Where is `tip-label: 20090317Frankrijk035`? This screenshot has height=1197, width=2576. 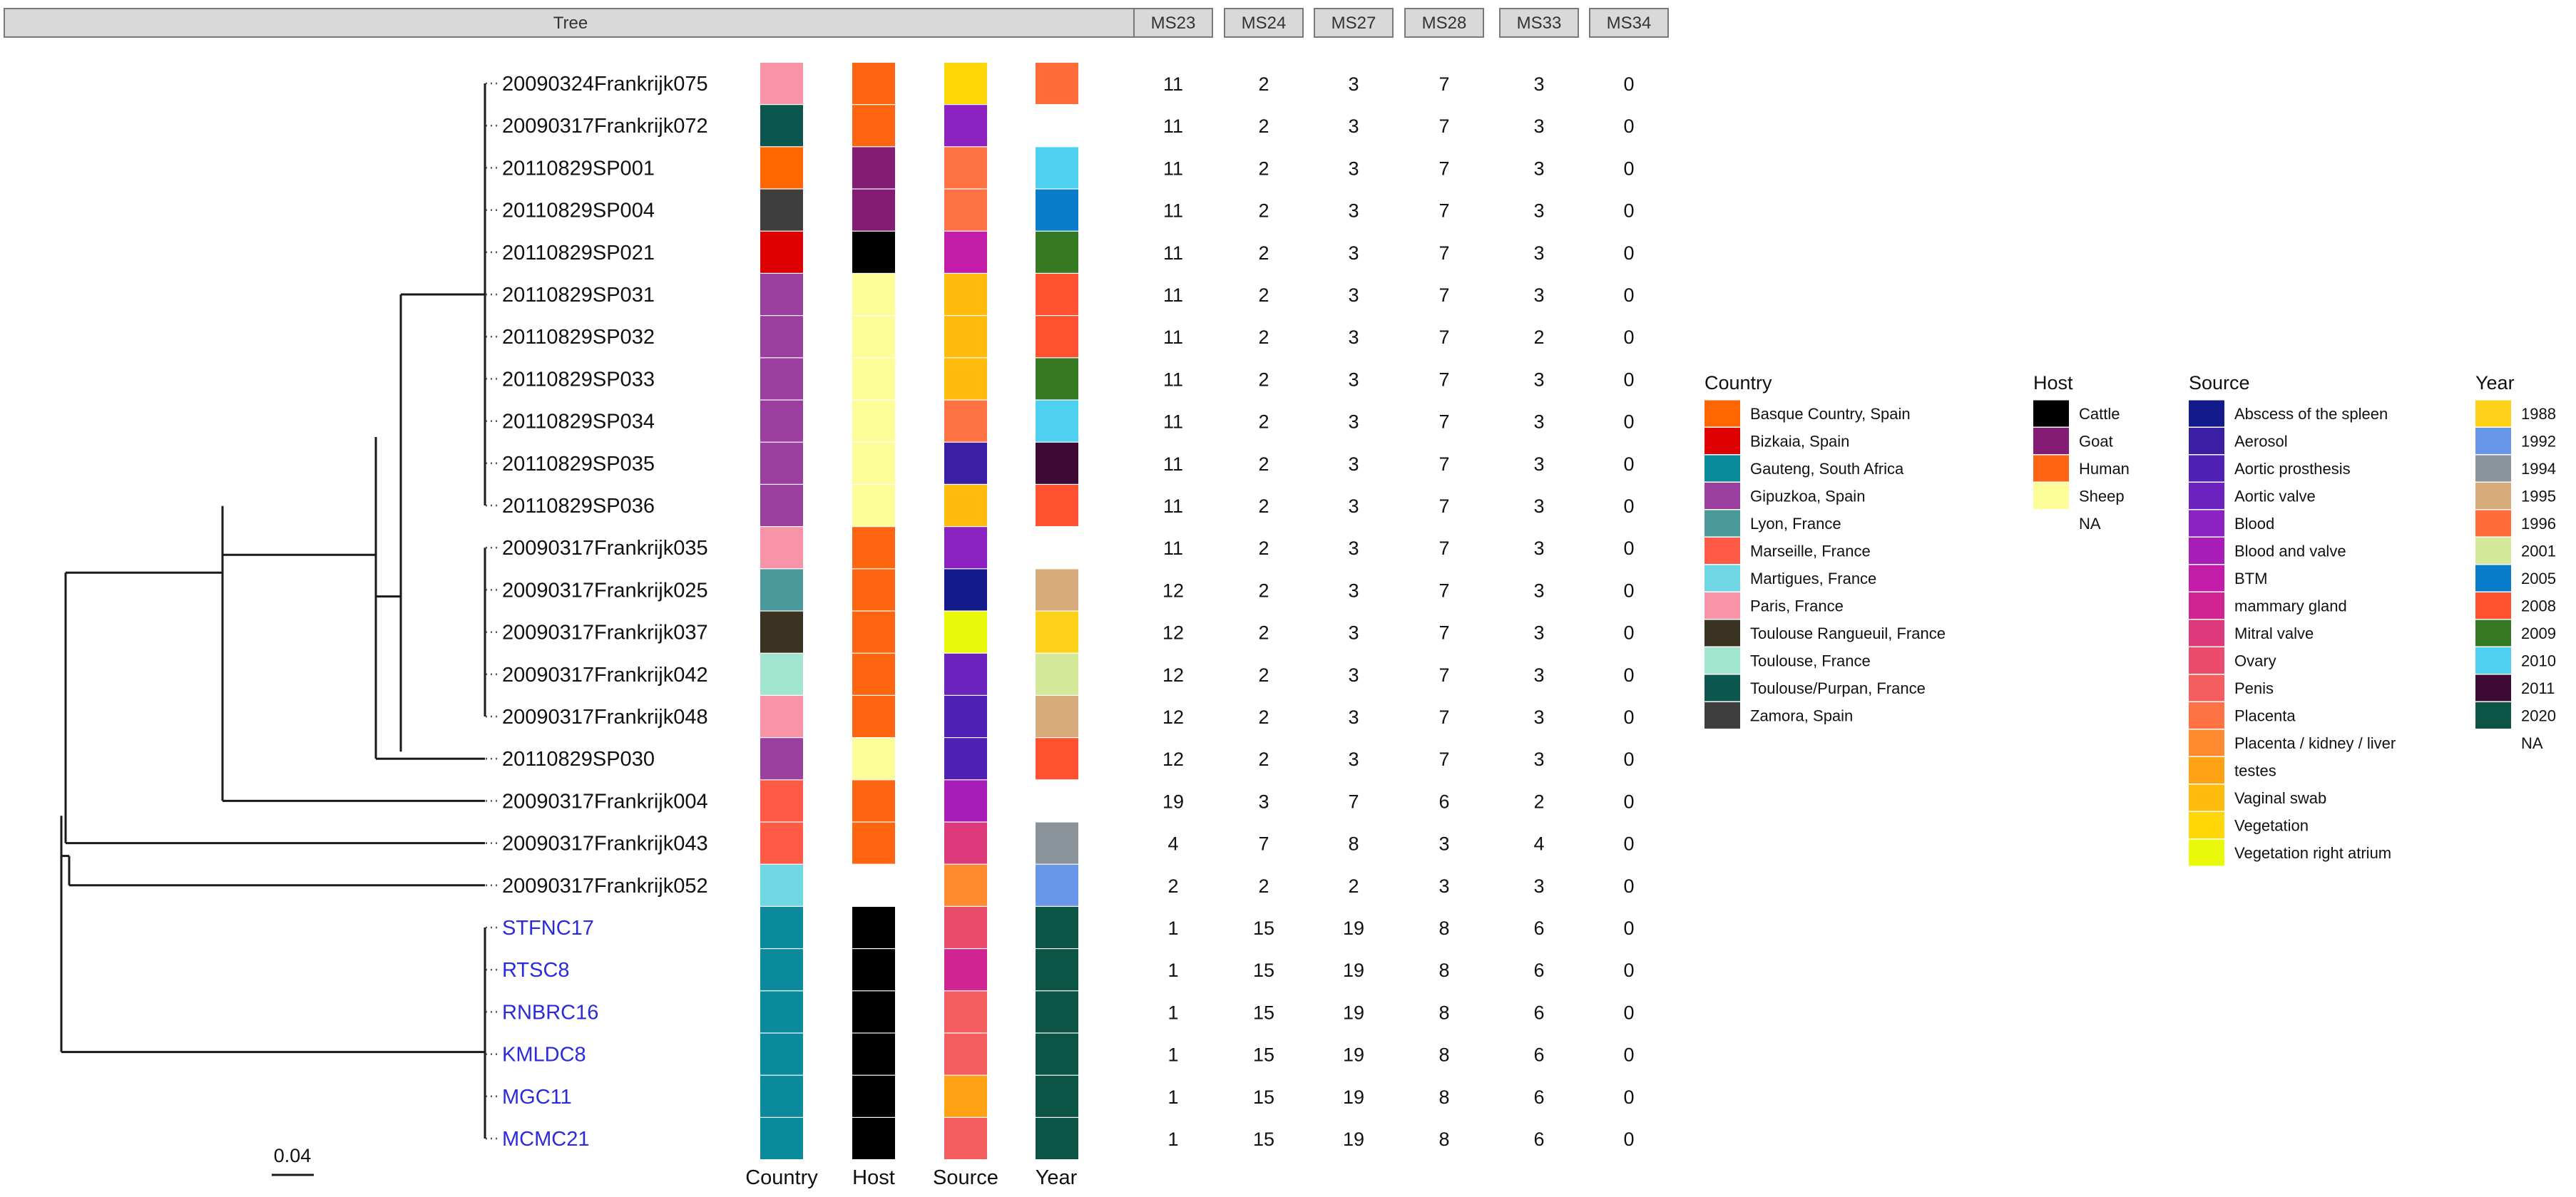 tip-label: 20090317Frankrijk035 is located at coordinates (605, 548).